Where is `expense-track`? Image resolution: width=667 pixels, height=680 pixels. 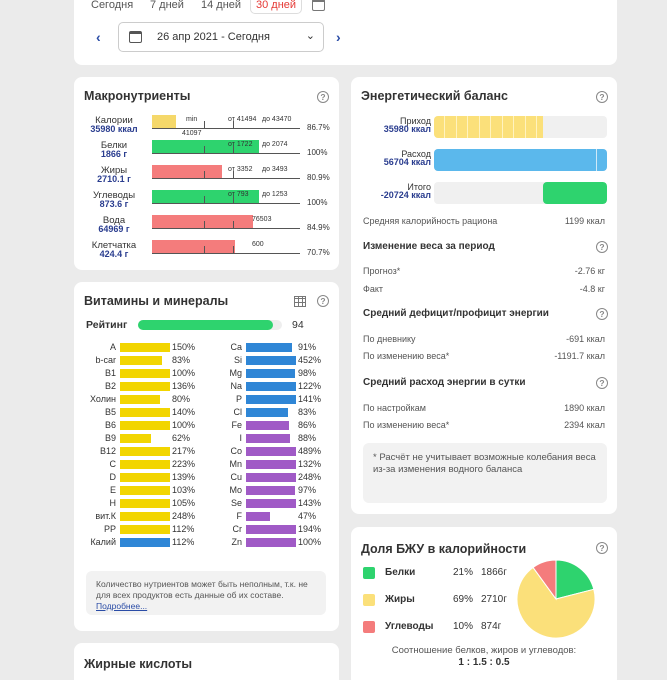
expense-track is located at coordinates (520, 160).